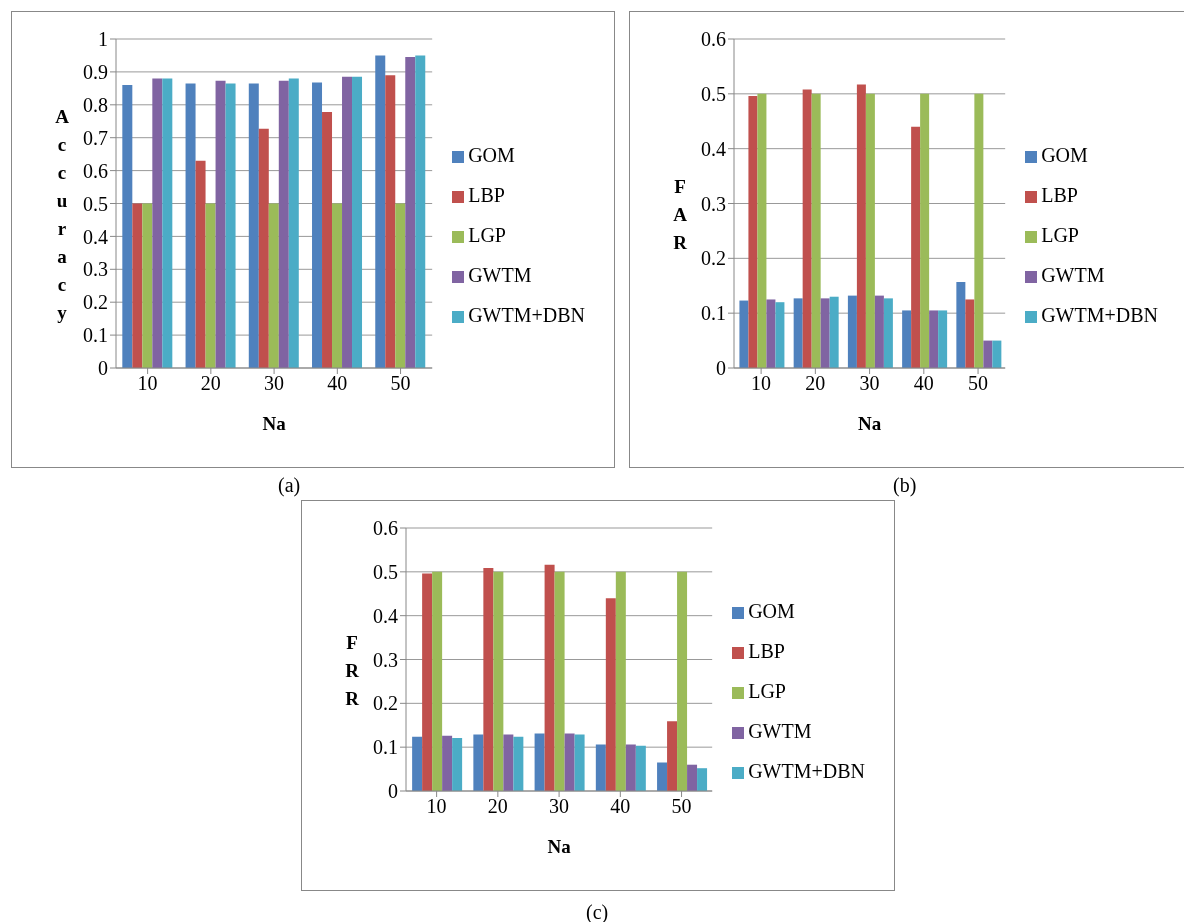  I want to click on y-tick-label: 1, so click(103, 39).